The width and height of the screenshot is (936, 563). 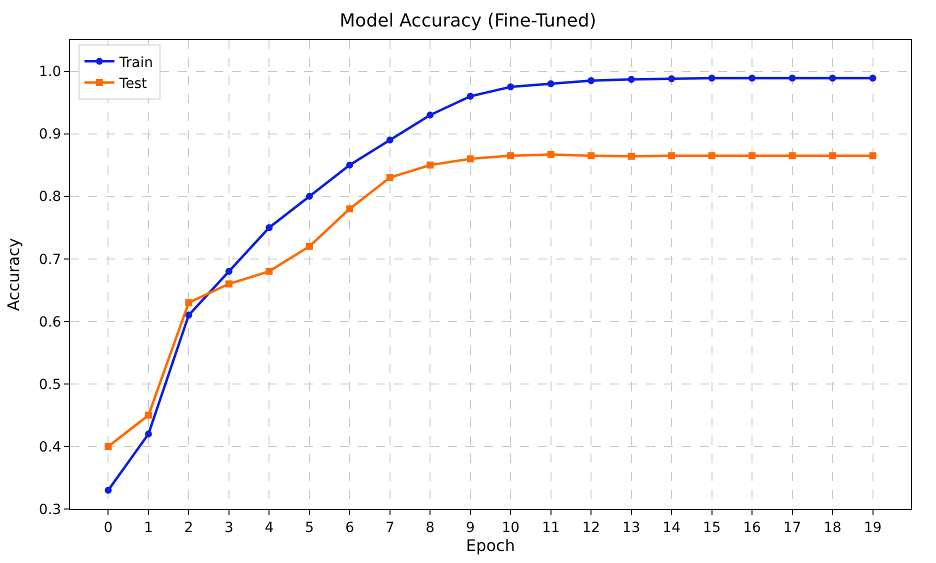 What do you see at coordinates (631, 528) in the screenshot?
I see `x-tick-label: 13` at bounding box center [631, 528].